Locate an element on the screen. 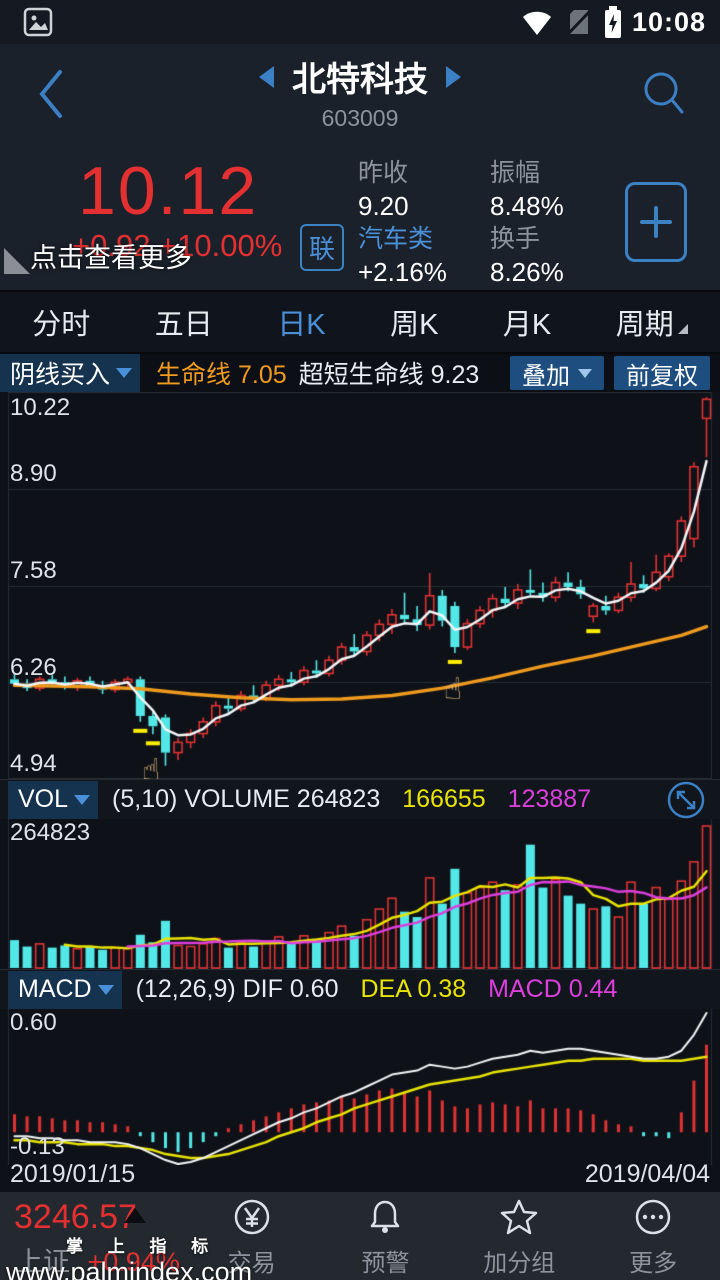  more-ellipsis-icon is located at coordinates (653, 1216).